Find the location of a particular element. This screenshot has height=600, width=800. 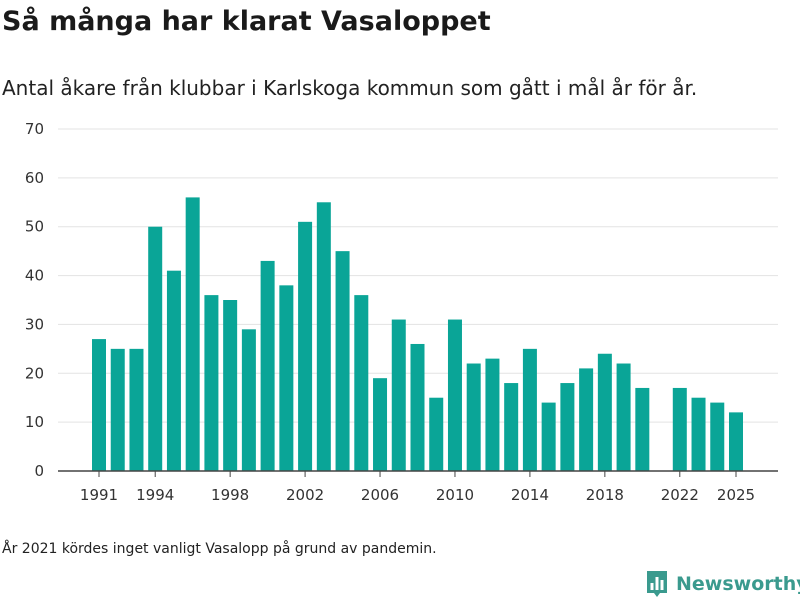

bar-2022 is located at coordinates (679, 429).